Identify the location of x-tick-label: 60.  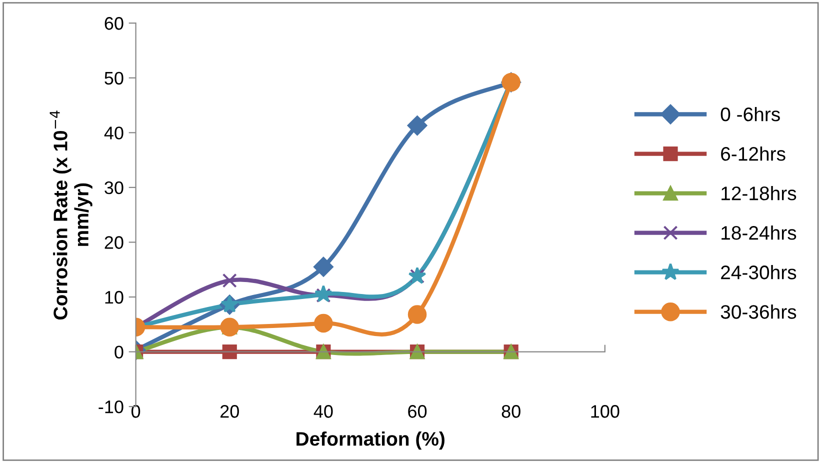
(417, 411).